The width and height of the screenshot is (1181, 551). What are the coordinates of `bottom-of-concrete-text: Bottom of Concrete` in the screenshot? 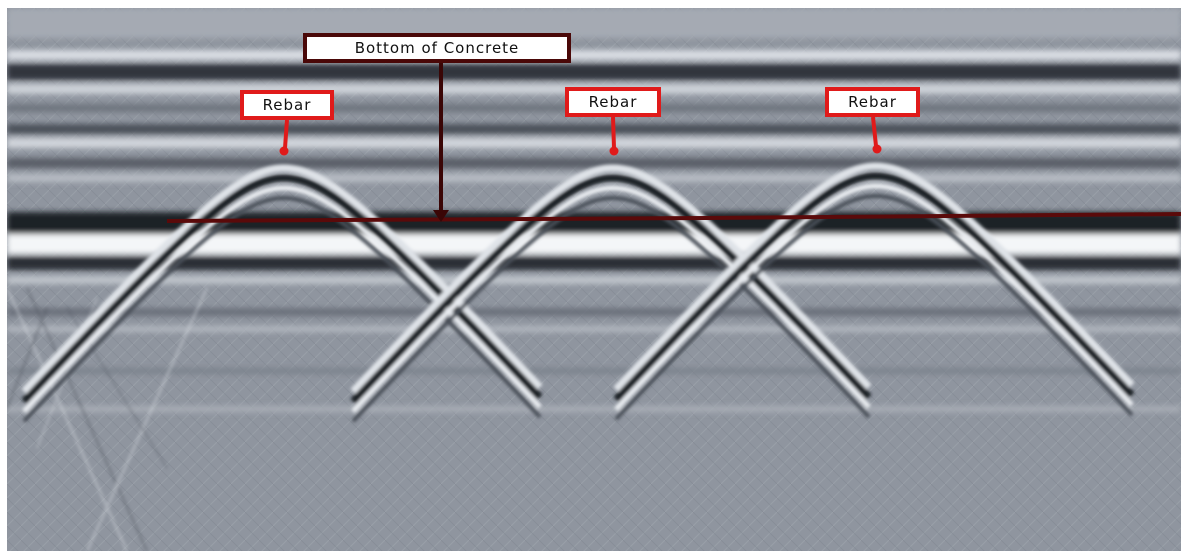 It's located at (437, 48).